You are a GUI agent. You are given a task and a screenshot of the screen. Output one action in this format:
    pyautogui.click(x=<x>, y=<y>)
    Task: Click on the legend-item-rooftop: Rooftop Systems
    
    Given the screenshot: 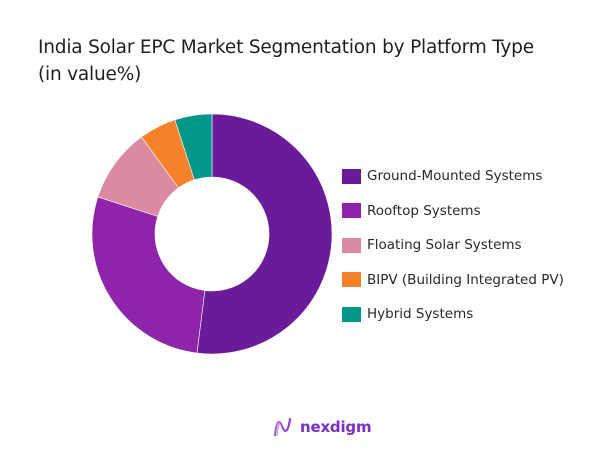 What is the action you would take?
    pyautogui.click(x=453, y=211)
    